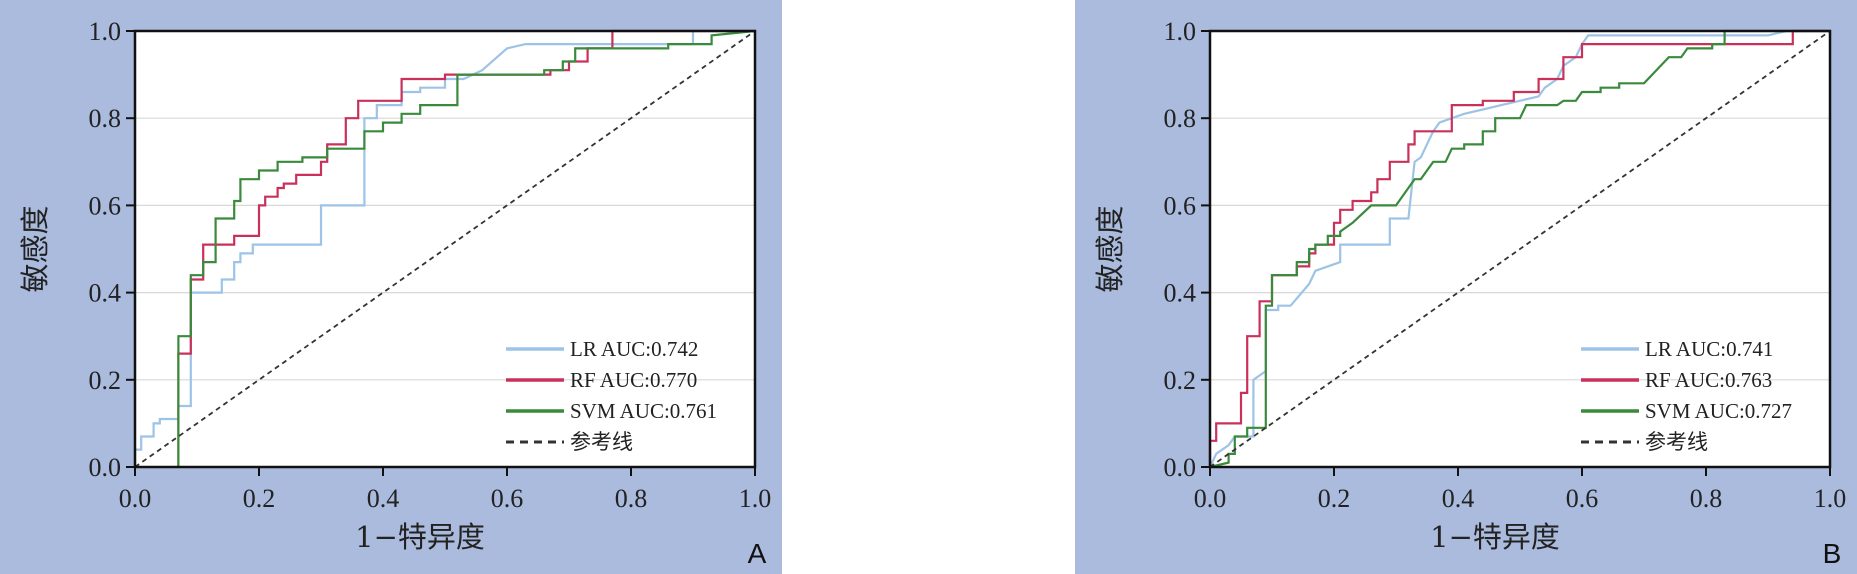 The image size is (1857, 574). I want to click on legend-label: RF AUC:0.763, so click(1708, 380).